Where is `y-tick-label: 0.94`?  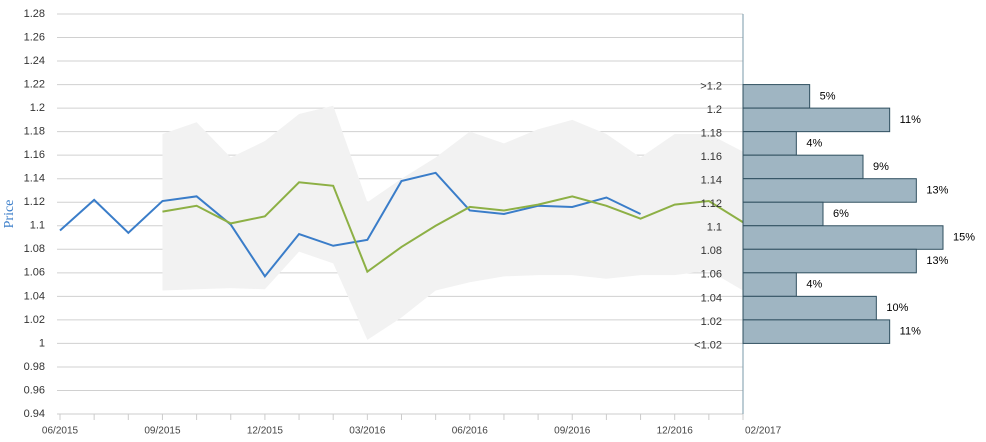 y-tick-label: 0.94 is located at coordinates (34, 414).